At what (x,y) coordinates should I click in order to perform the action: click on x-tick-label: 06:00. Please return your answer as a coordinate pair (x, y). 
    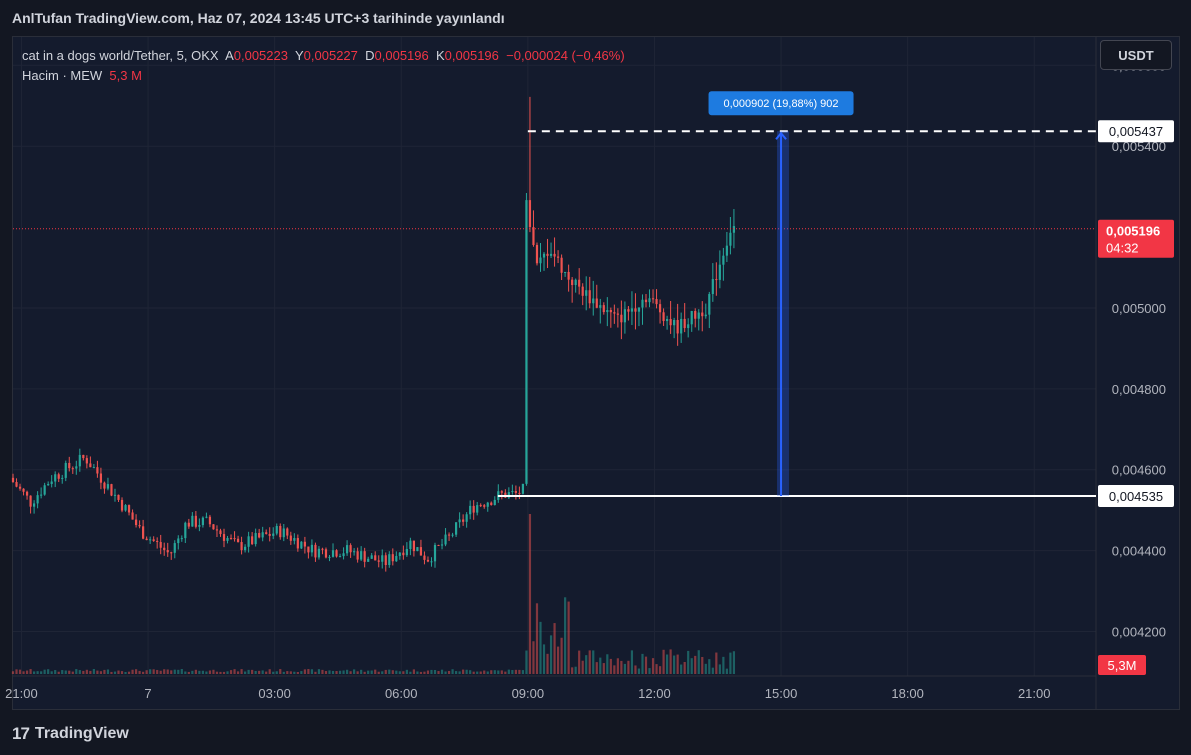
    Looking at the image, I should click on (401, 693).